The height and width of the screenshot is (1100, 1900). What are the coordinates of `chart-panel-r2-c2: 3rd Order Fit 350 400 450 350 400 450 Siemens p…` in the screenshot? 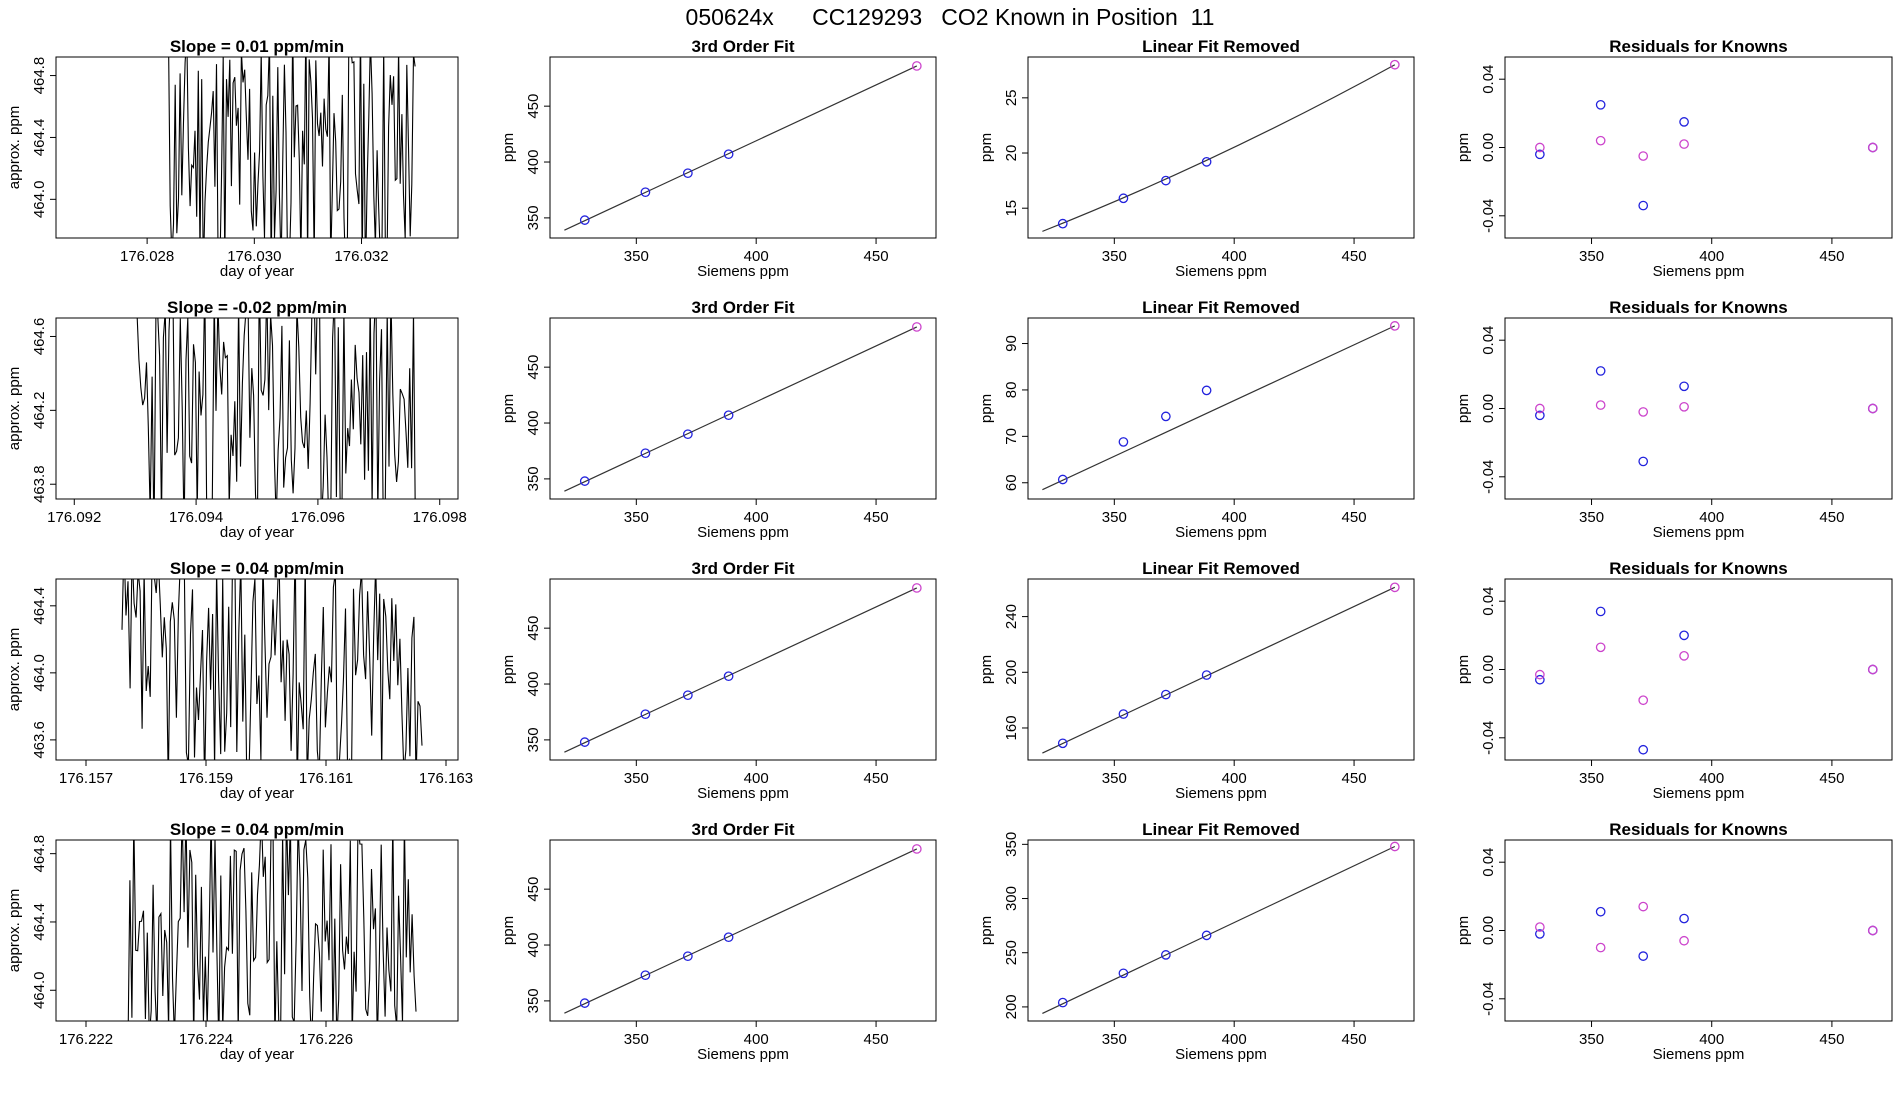 It's located at (718, 419).